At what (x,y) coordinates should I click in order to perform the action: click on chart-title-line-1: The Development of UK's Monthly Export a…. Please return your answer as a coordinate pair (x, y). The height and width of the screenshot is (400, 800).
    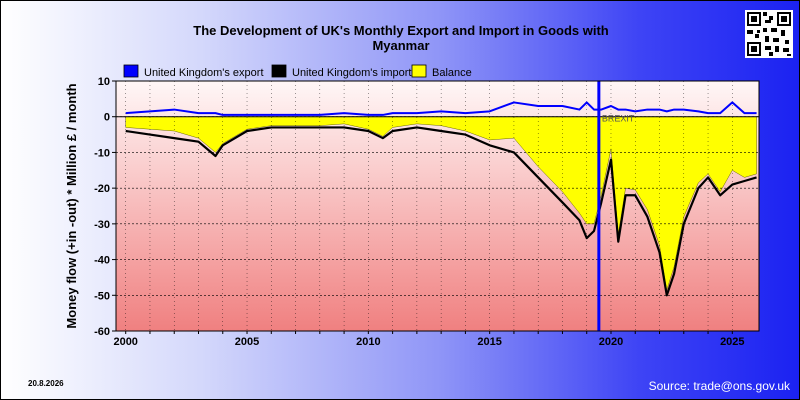
    Looking at the image, I should click on (401, 30).